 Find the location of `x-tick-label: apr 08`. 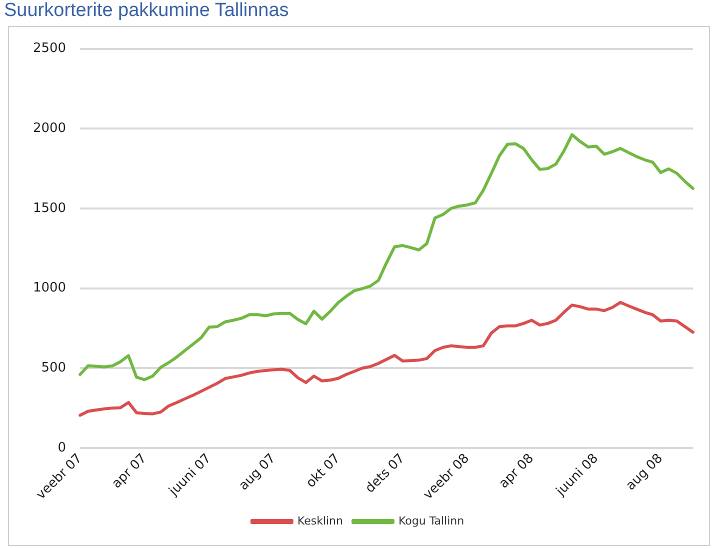

x-tick-label: apr 08 is located at coordinates (516, 471).